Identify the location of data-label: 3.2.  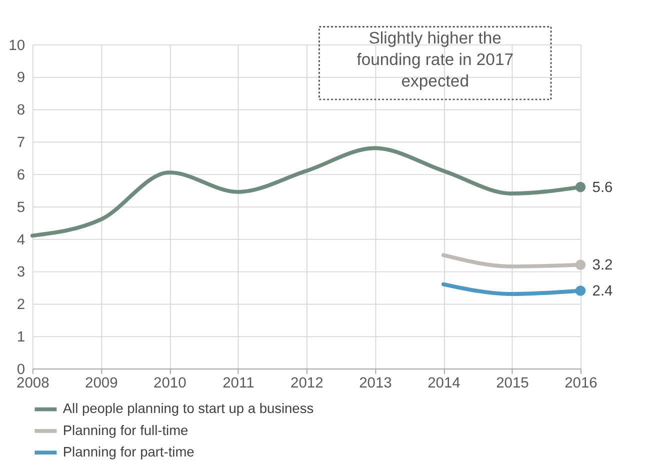
(602, 266).